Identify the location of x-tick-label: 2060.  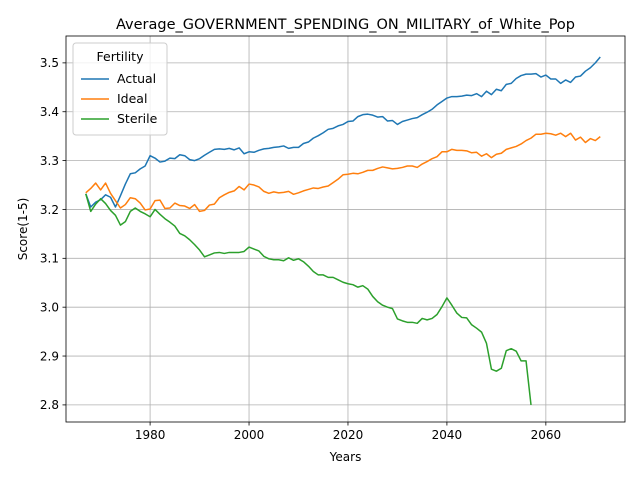
(546, 435).